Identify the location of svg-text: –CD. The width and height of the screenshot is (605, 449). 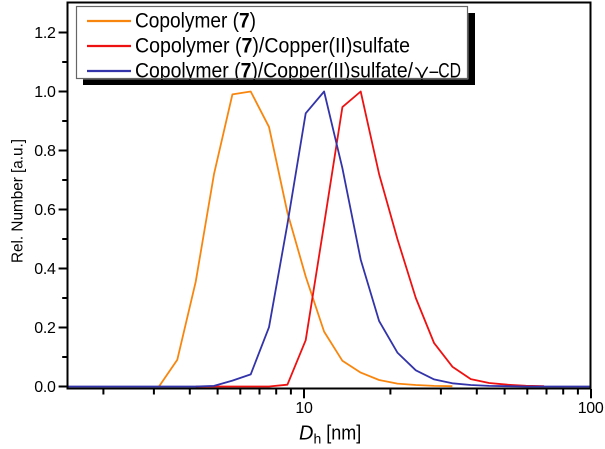
(446, 71).